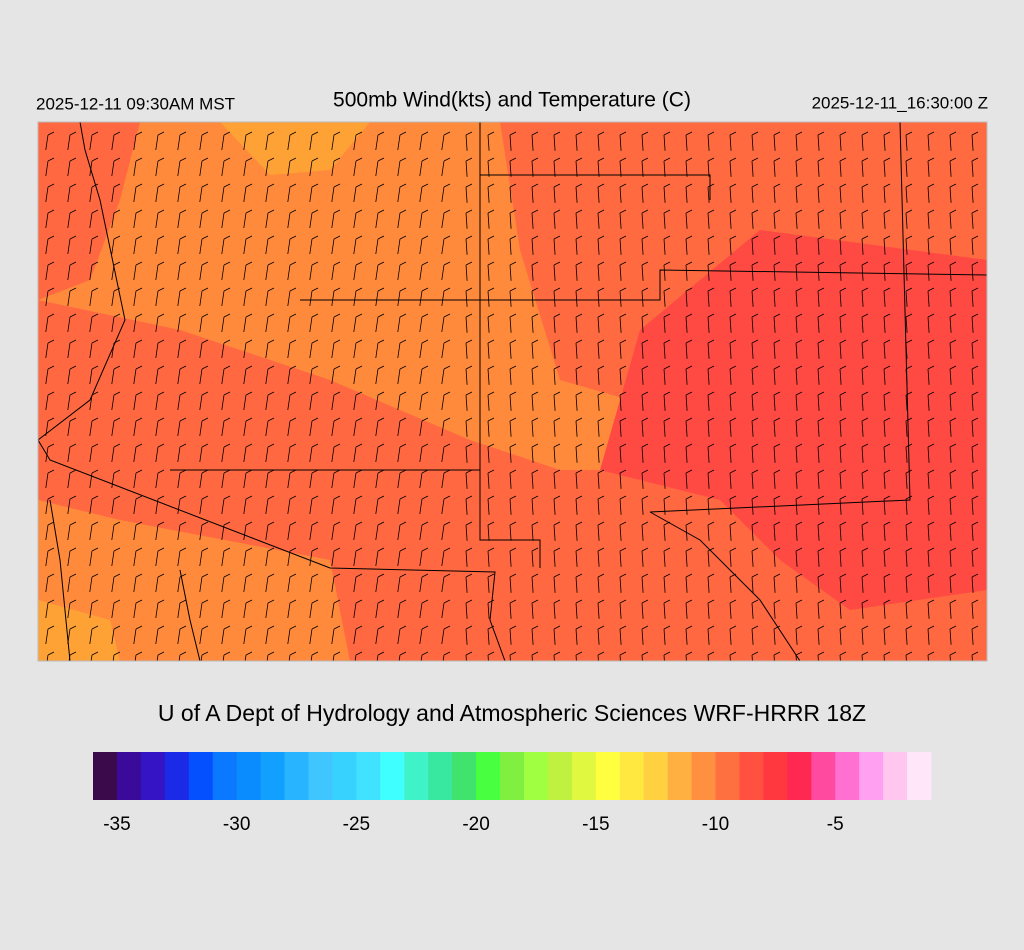  Describe the element at coordinates (900, 102) in the screenshot. I see `valid-time: 2025-12-11_16:30:00 Z` at that location.